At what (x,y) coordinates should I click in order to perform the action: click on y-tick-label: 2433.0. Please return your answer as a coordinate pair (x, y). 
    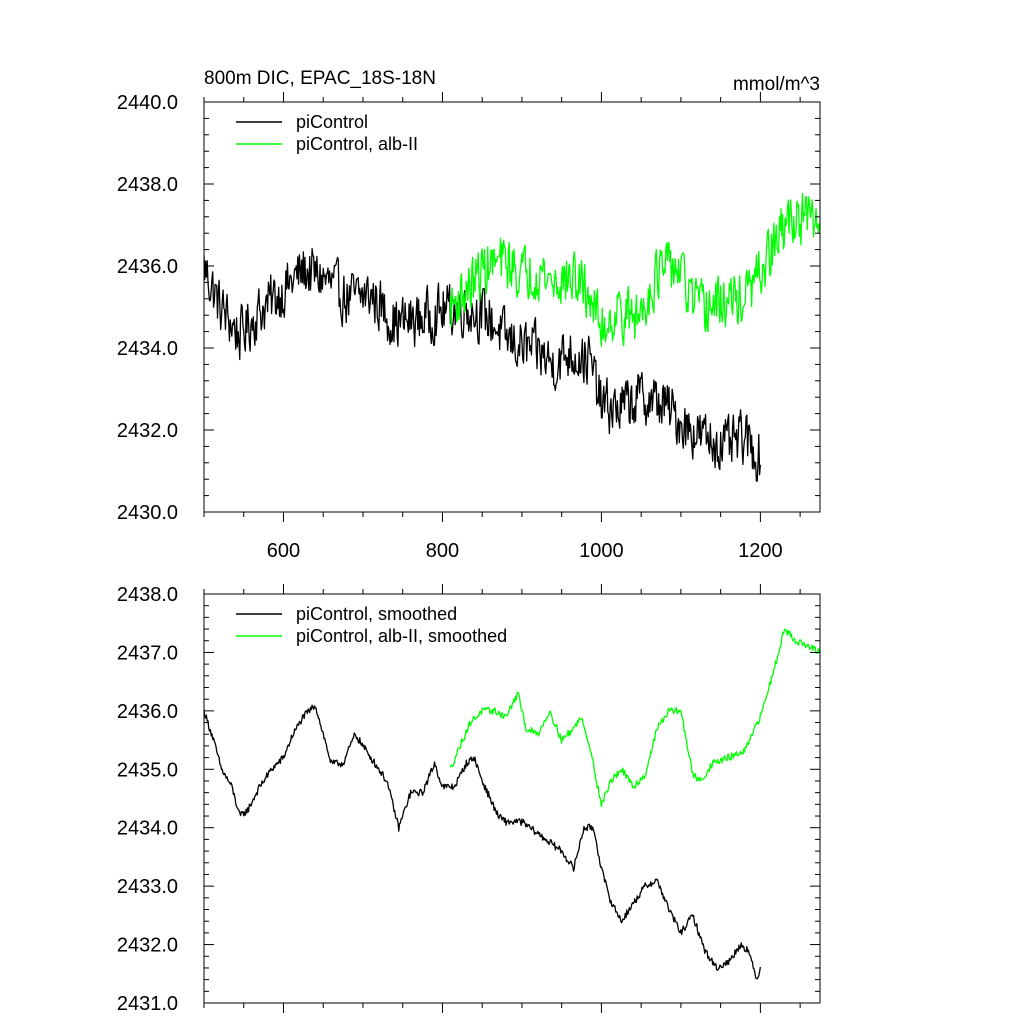
    Looking at the image, I should click on (147, 887).